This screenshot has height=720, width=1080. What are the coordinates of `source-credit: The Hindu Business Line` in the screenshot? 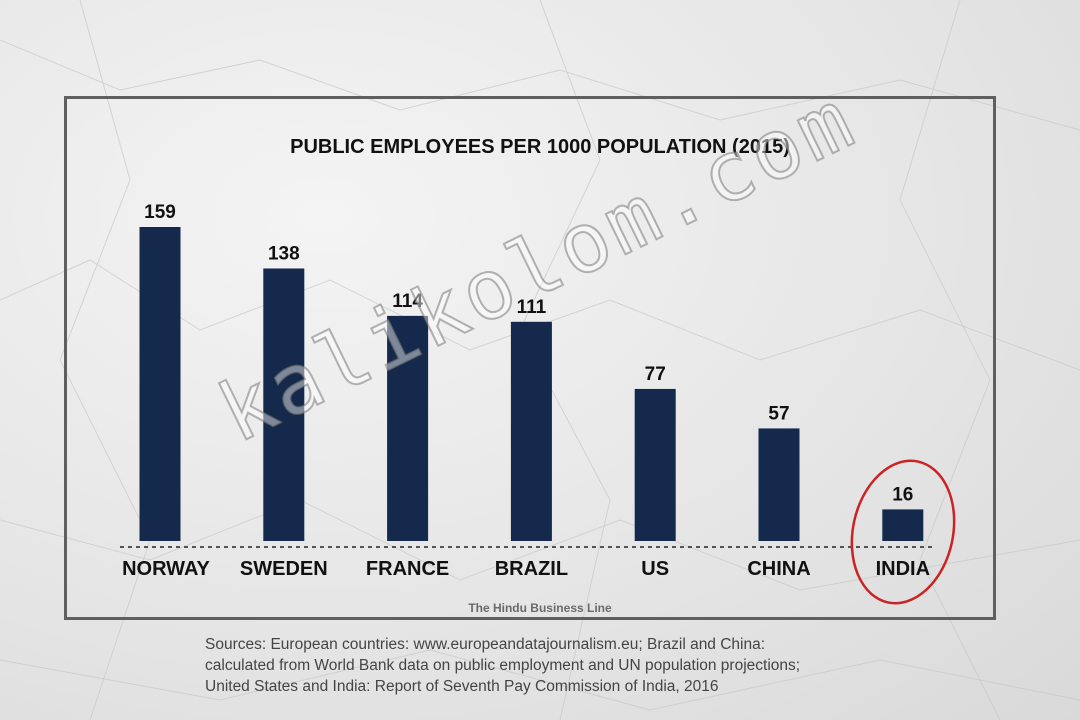 It's located at (540, 608).